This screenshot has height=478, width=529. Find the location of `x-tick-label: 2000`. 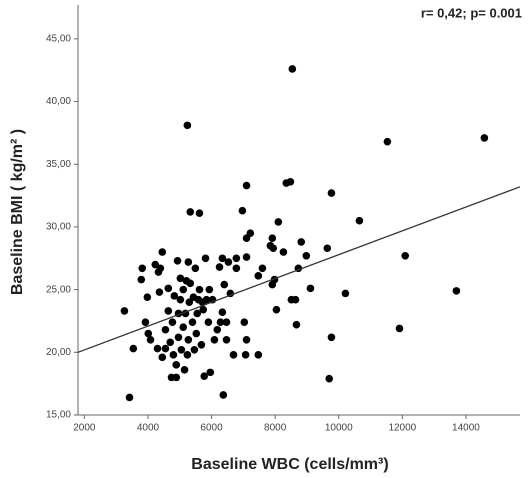

x-tick-label: 2000 is located at coordinates (84, 428).